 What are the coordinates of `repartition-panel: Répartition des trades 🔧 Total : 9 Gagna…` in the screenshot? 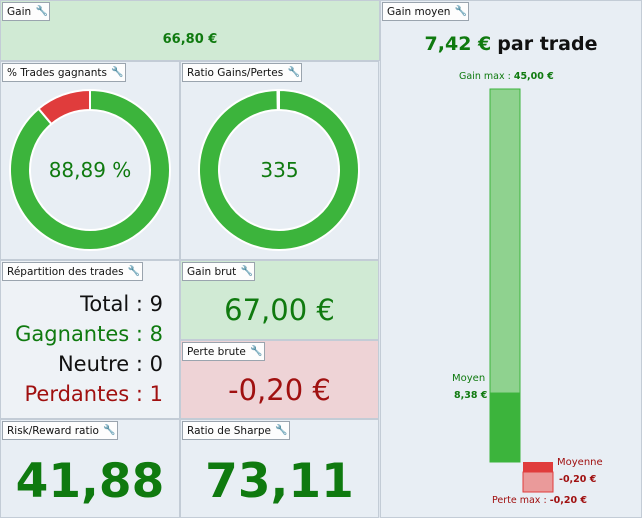 It's located at (90, 339).